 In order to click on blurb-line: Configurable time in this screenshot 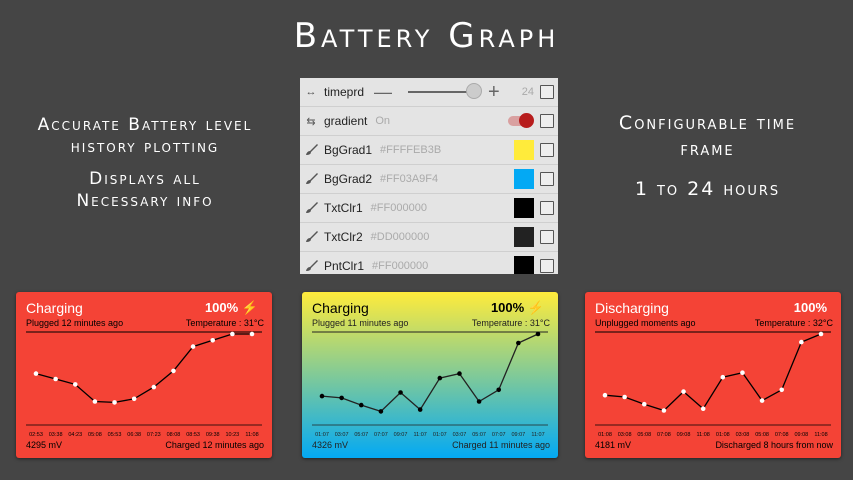, I will do `click(707, 123)`.